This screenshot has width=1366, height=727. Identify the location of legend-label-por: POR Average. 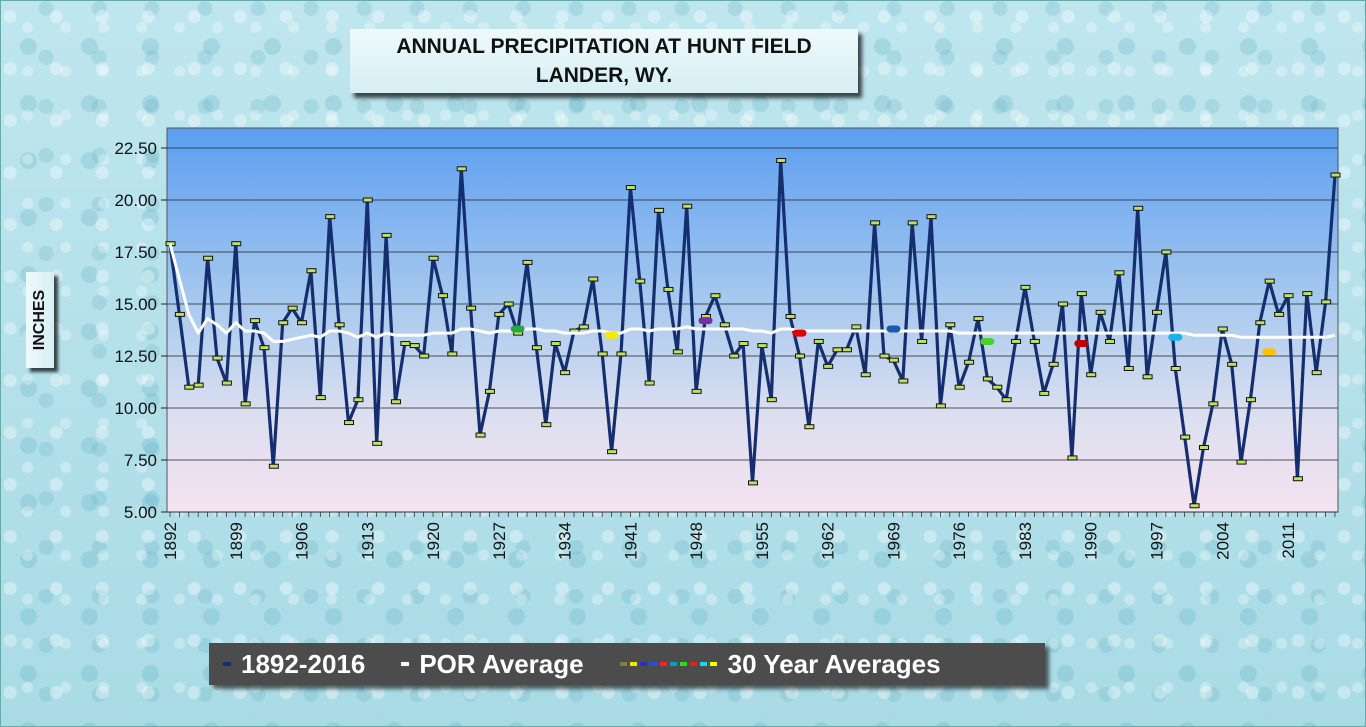
(501, 663).